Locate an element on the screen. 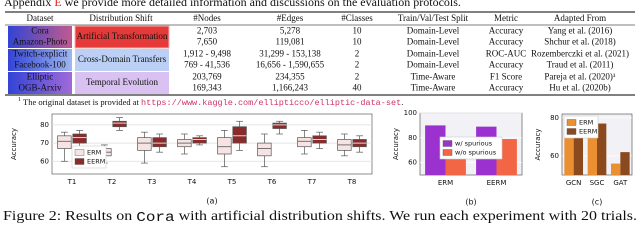  panel-label: (a) is located at coordinates (211, 201).